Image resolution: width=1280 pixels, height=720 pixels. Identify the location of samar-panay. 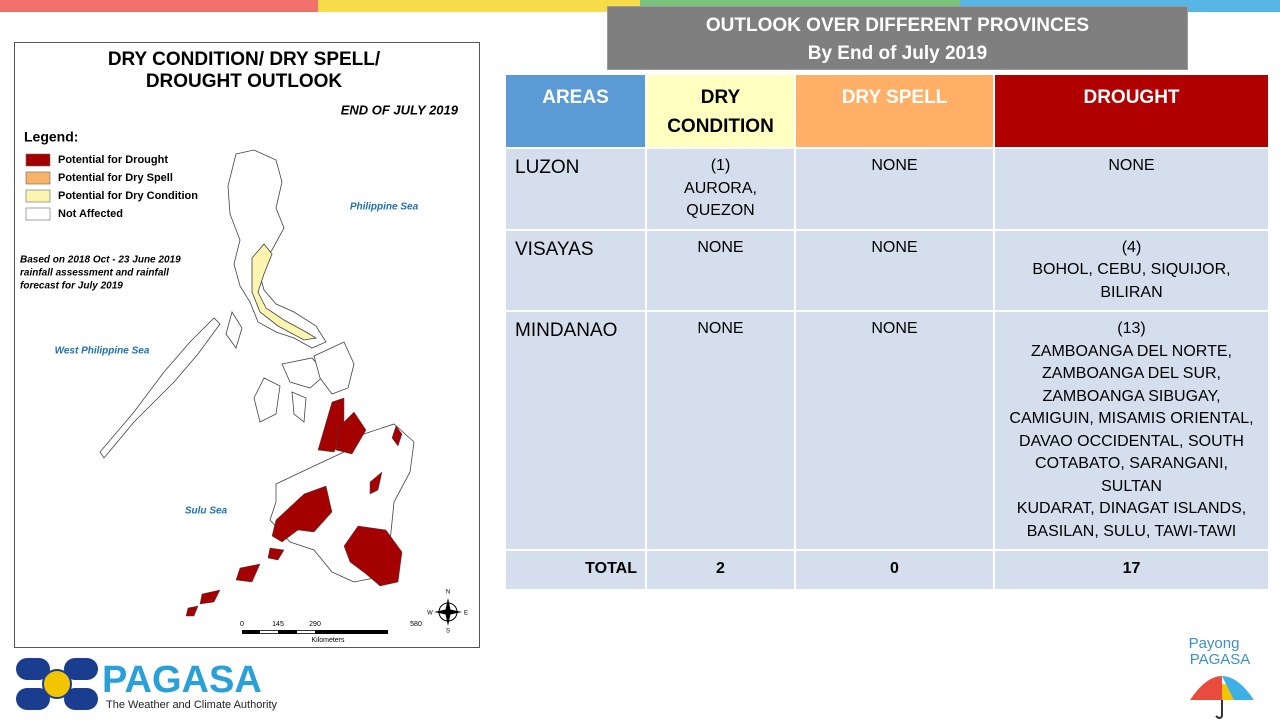
(304, 373).